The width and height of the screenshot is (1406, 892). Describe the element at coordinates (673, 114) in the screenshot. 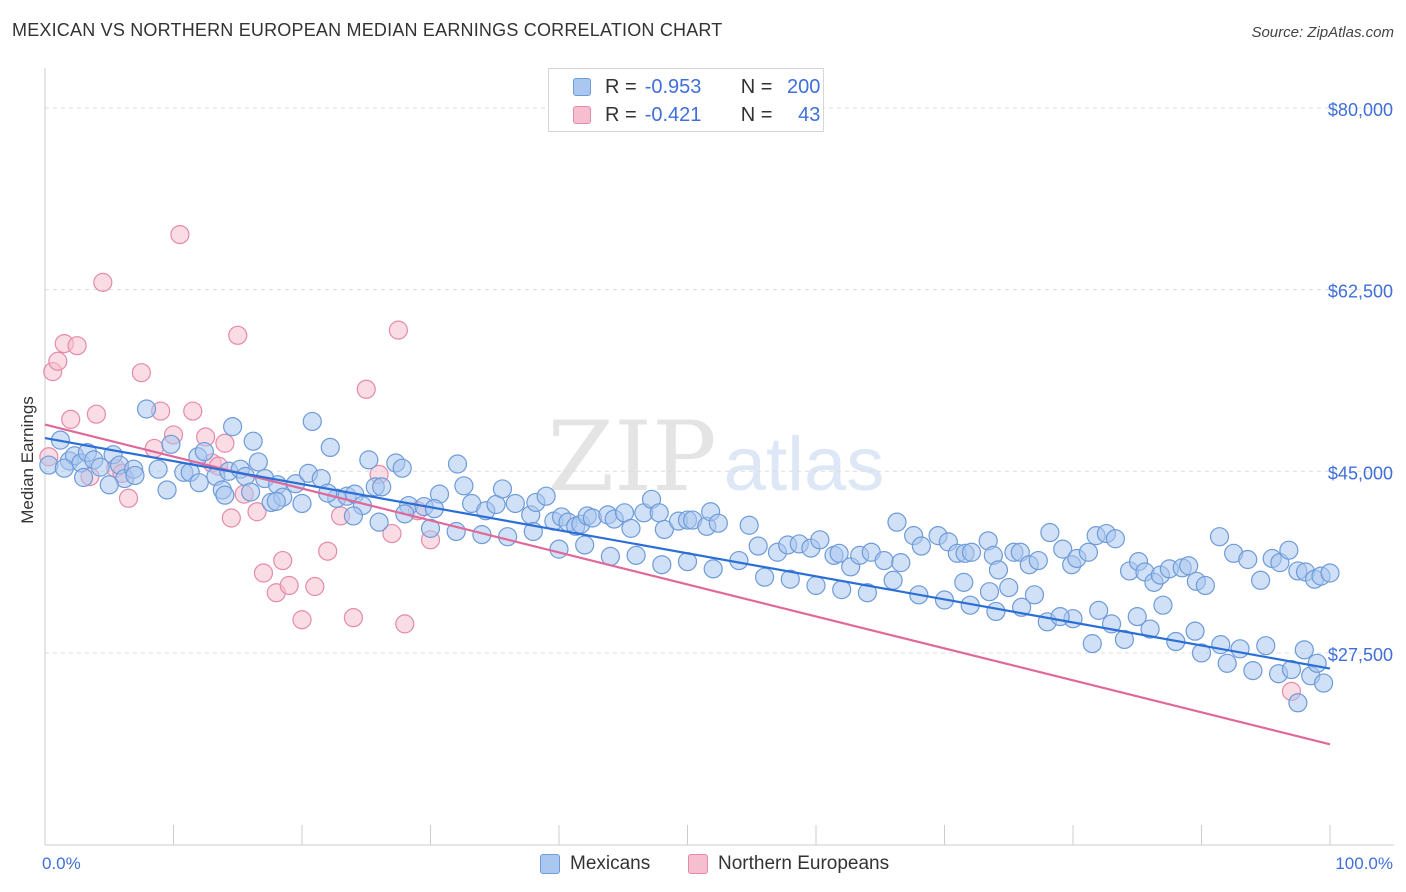

I see `legend-r-value: -0.421` at that location.